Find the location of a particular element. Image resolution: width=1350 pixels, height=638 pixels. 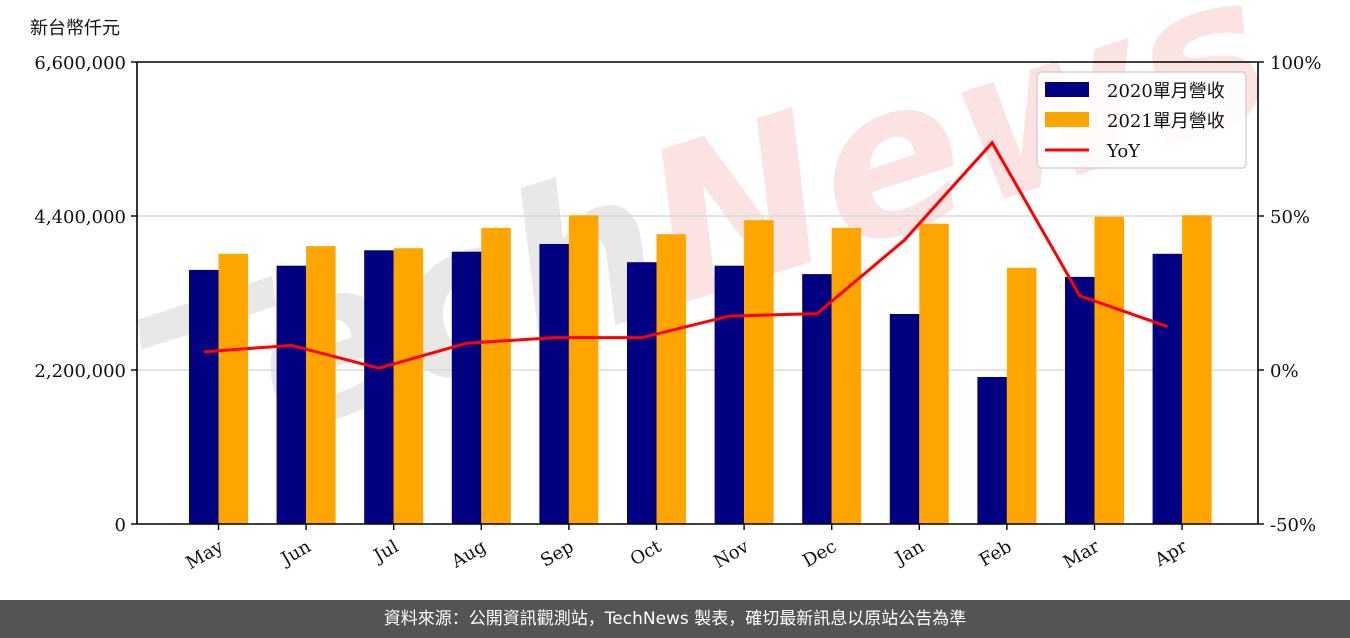

right-axis-tick-label: 0% is located at coordinates (1284, 371).